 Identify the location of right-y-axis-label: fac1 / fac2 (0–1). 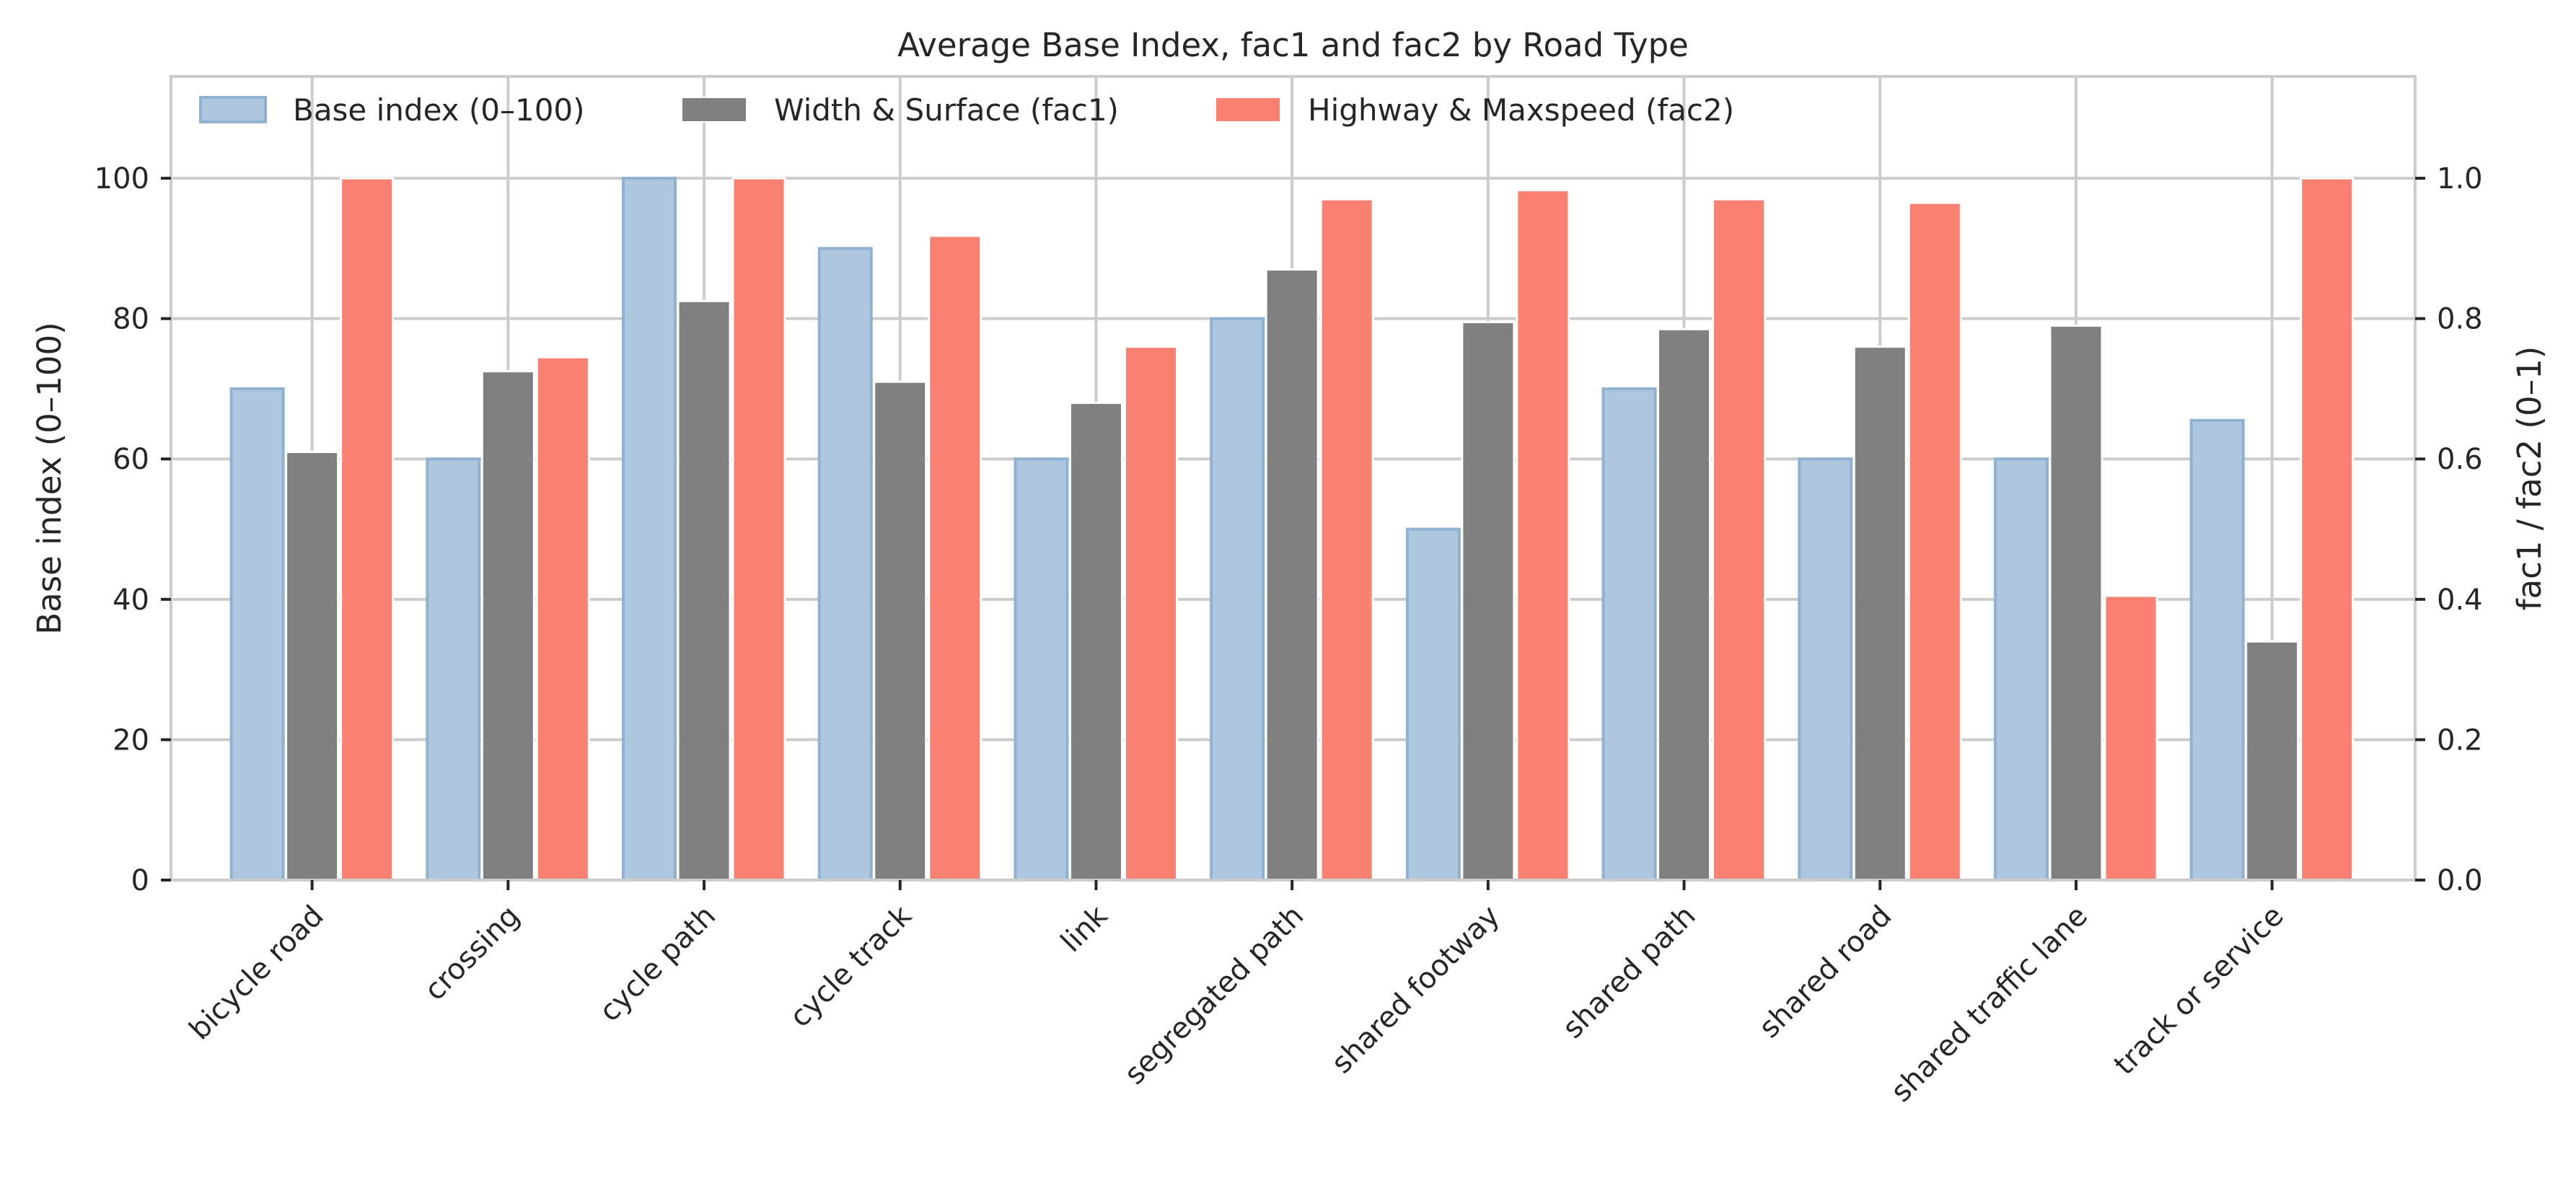
(2529, 478).